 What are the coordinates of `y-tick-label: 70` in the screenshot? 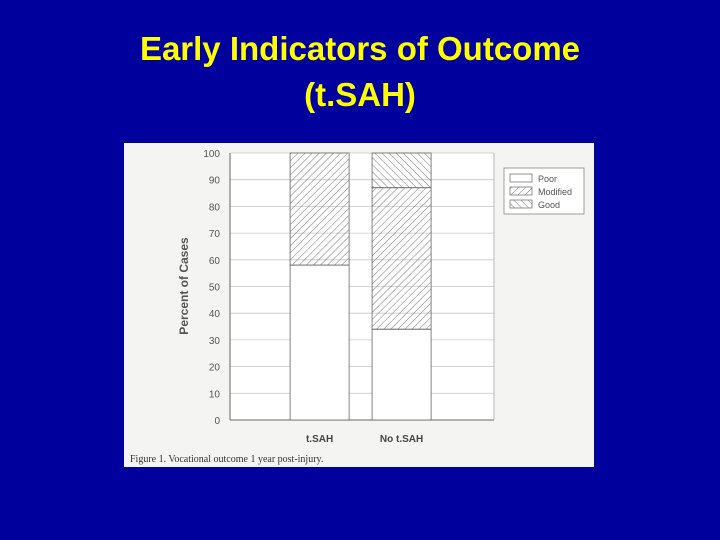 It's located at (215, 234).